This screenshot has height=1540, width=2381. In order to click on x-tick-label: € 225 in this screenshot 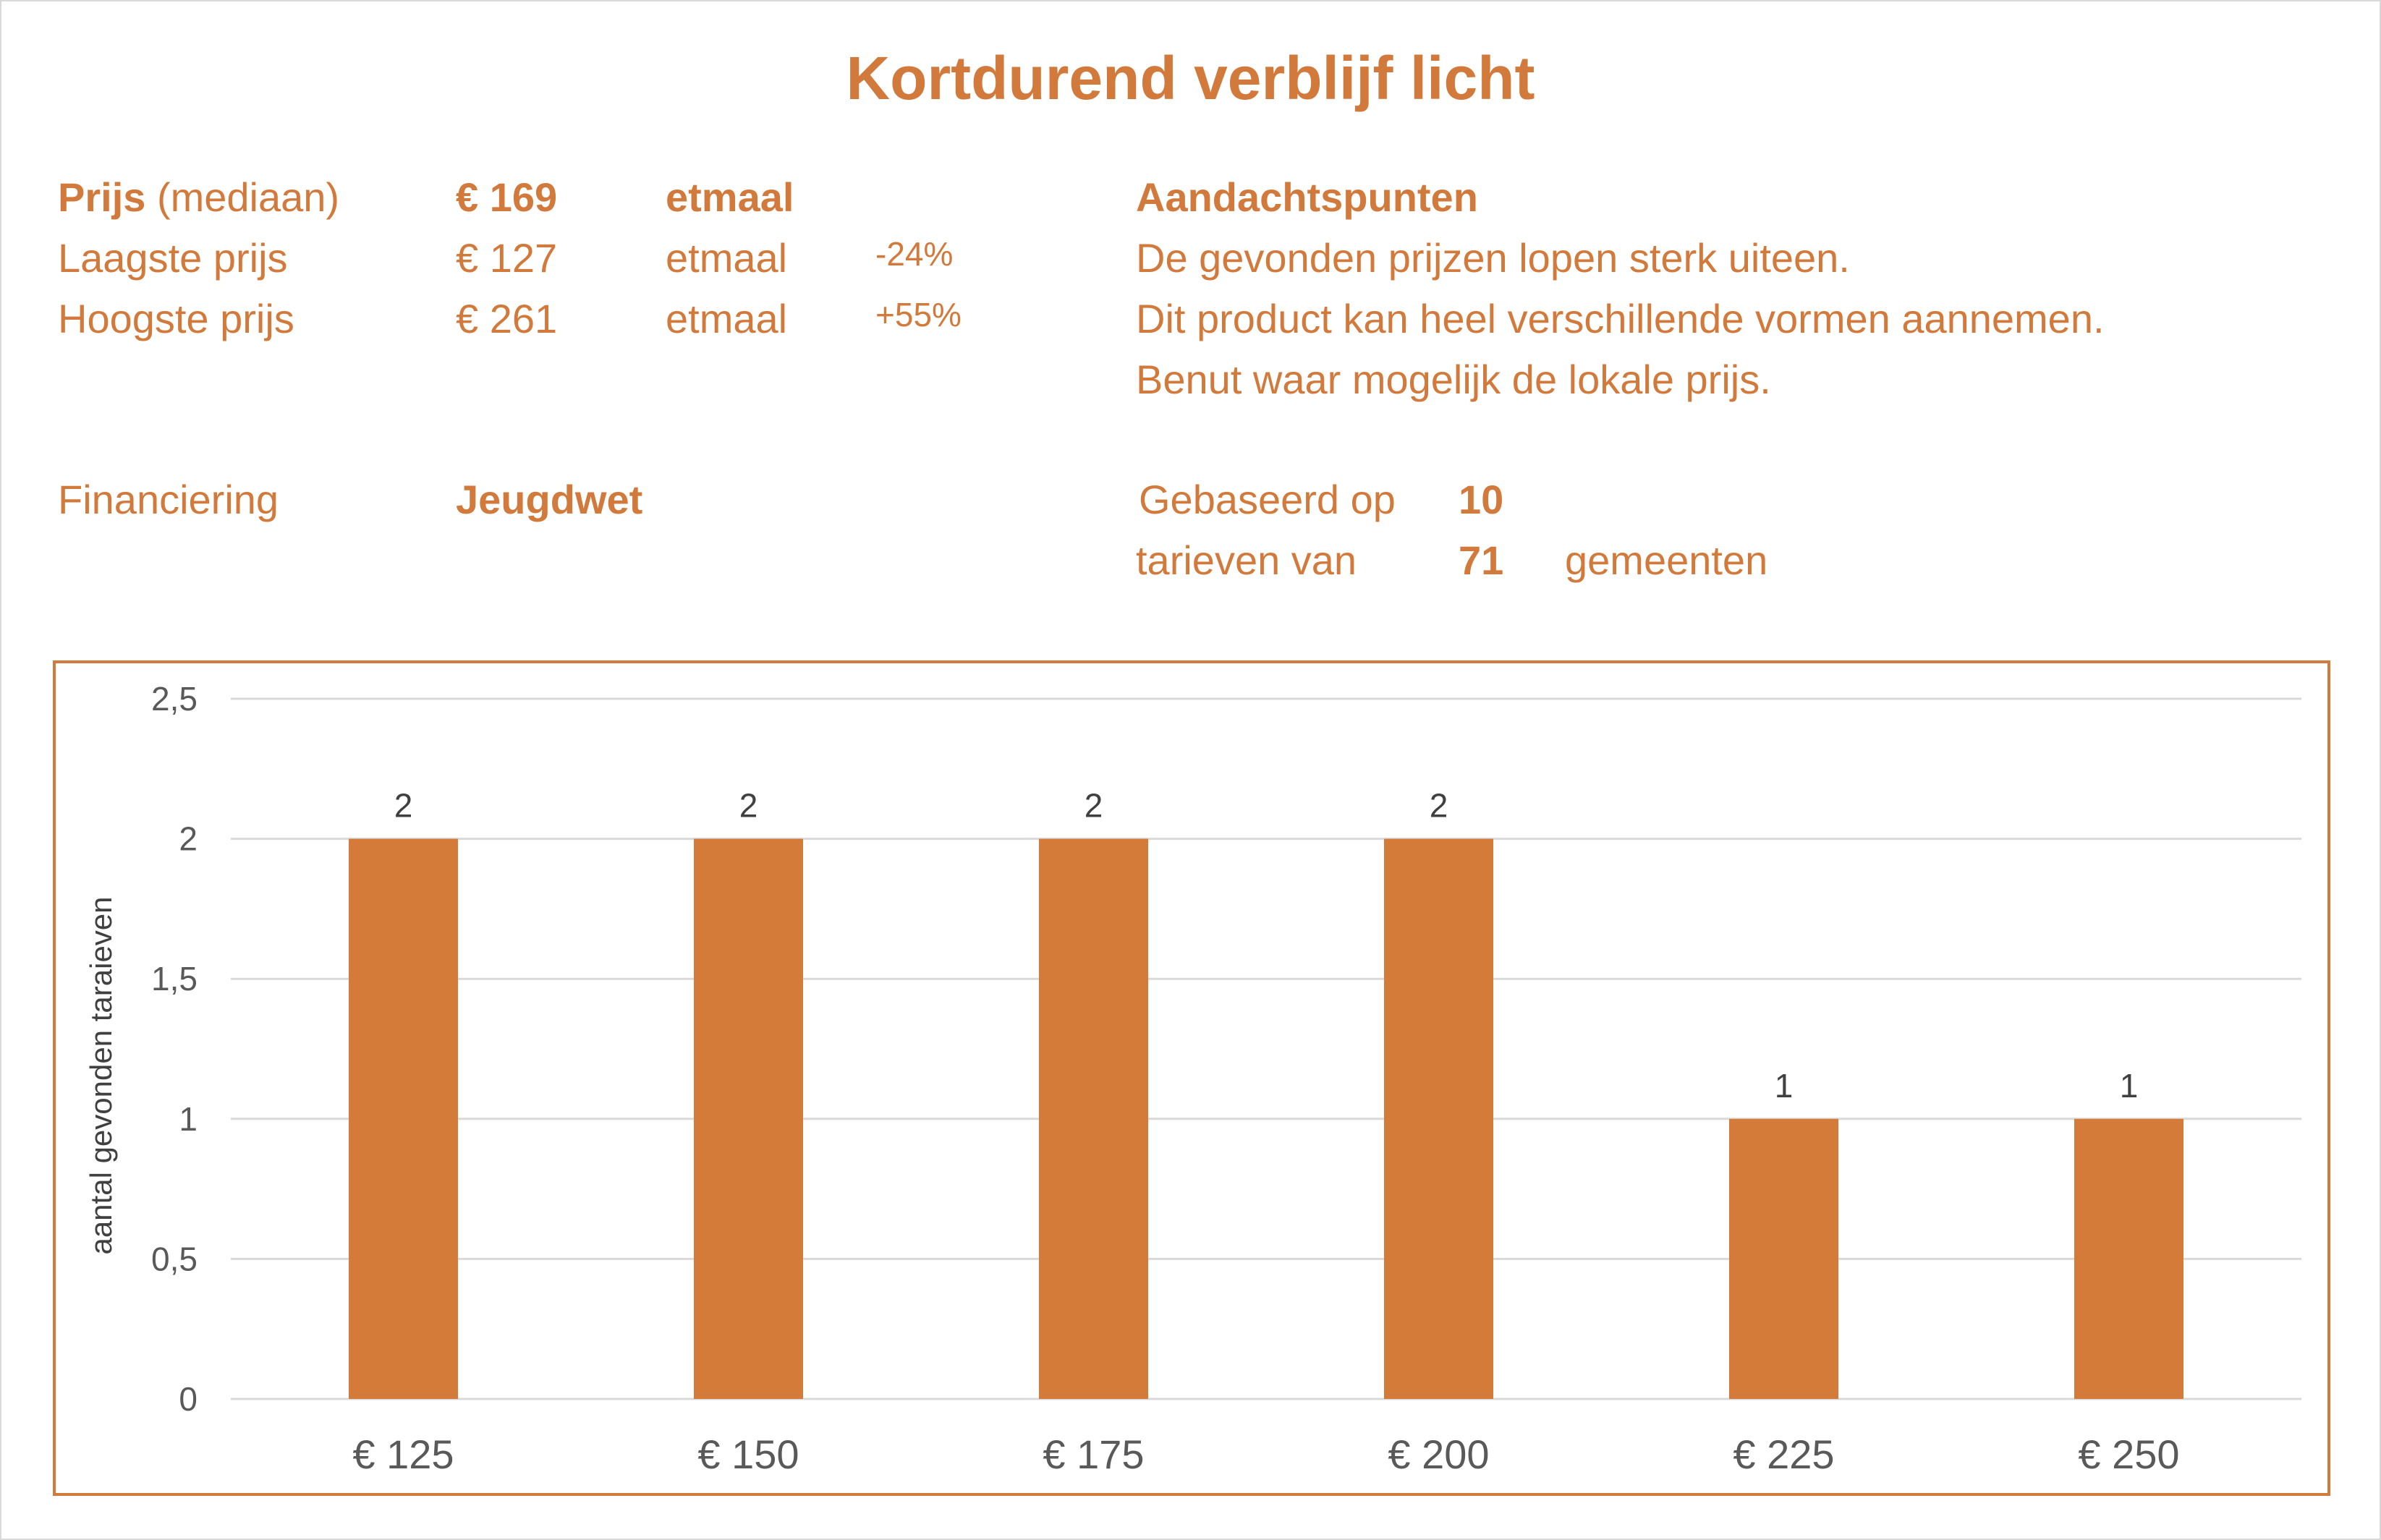, I will do `click(1783, 1454)`.